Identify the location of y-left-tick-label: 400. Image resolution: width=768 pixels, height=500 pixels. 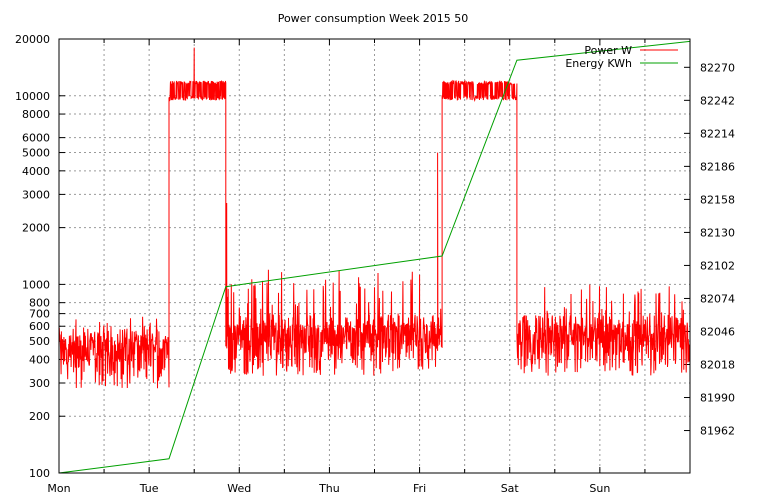
(39, 359).